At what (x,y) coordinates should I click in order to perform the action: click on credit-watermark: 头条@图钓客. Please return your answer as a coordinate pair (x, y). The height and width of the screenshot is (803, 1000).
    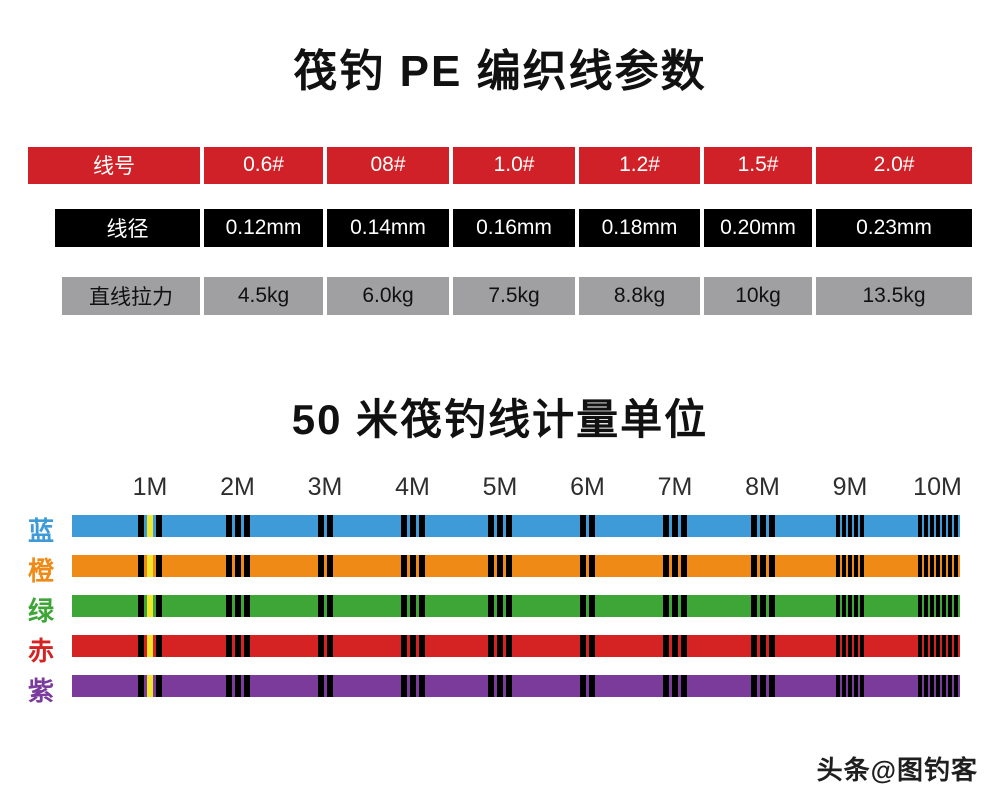
    Looking at the image, I should click on (897, 770).